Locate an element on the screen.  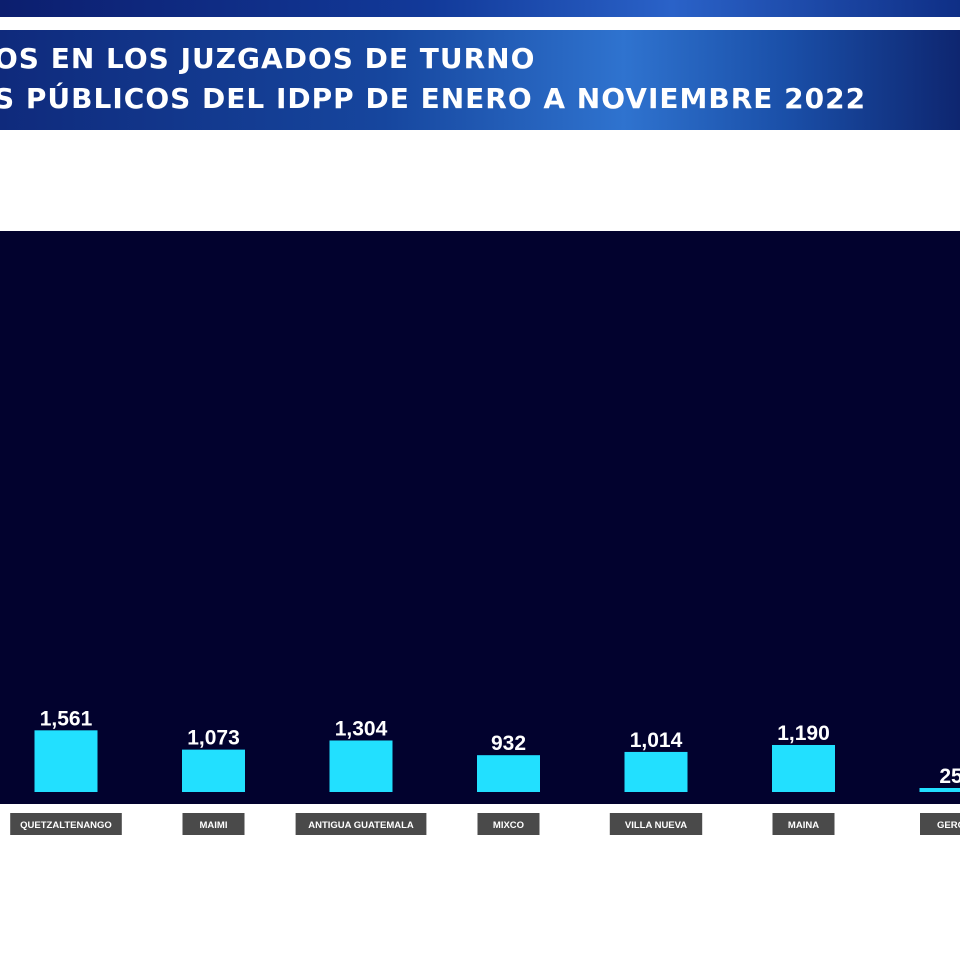
category-label: MAINA is located at coordinates (803, 825).